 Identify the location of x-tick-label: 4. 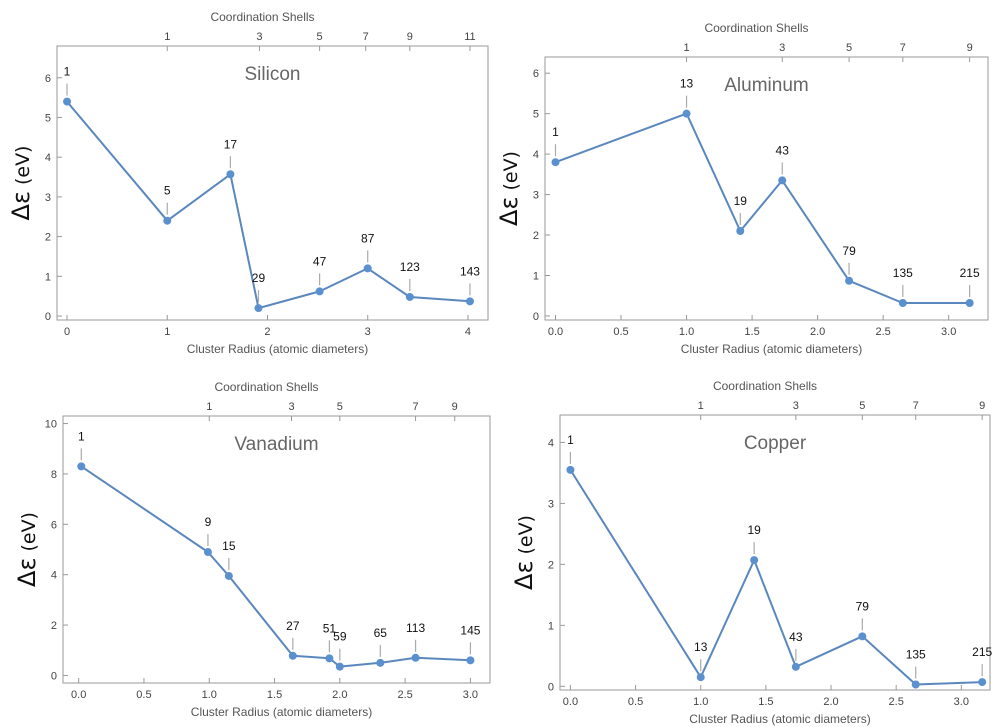
(468, 332).